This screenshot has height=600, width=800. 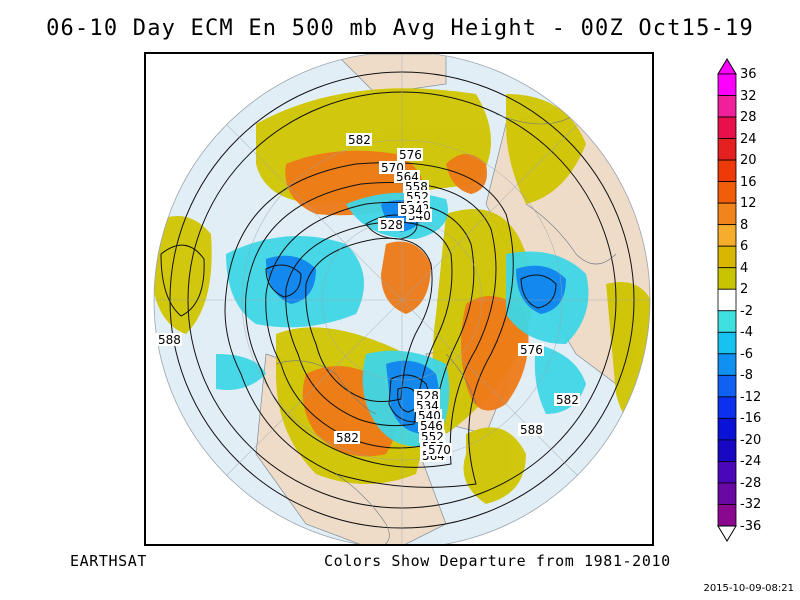 I want to click on land-africa, so click(x=391, y=74).